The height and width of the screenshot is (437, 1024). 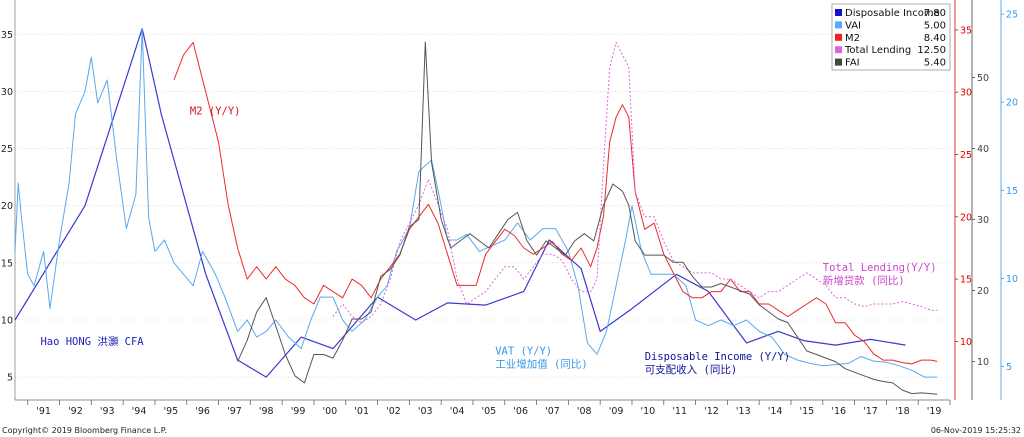 I want to click on right_vai-tick-label: 10, so click(x=1012, y=279).